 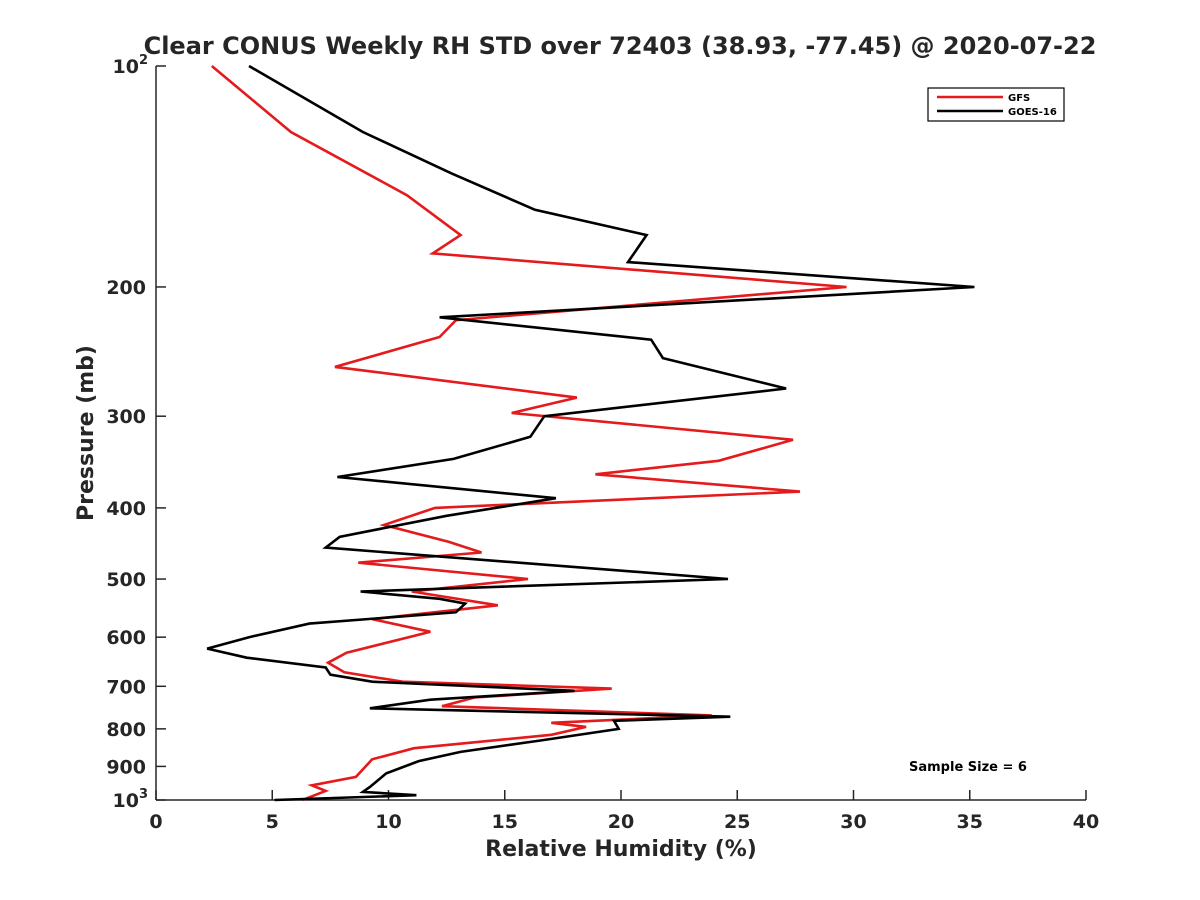 What do you see at coordinates (126, 509) in the screenshot?
I see `y-tick-label: 400` at bounding box center [126, 509].